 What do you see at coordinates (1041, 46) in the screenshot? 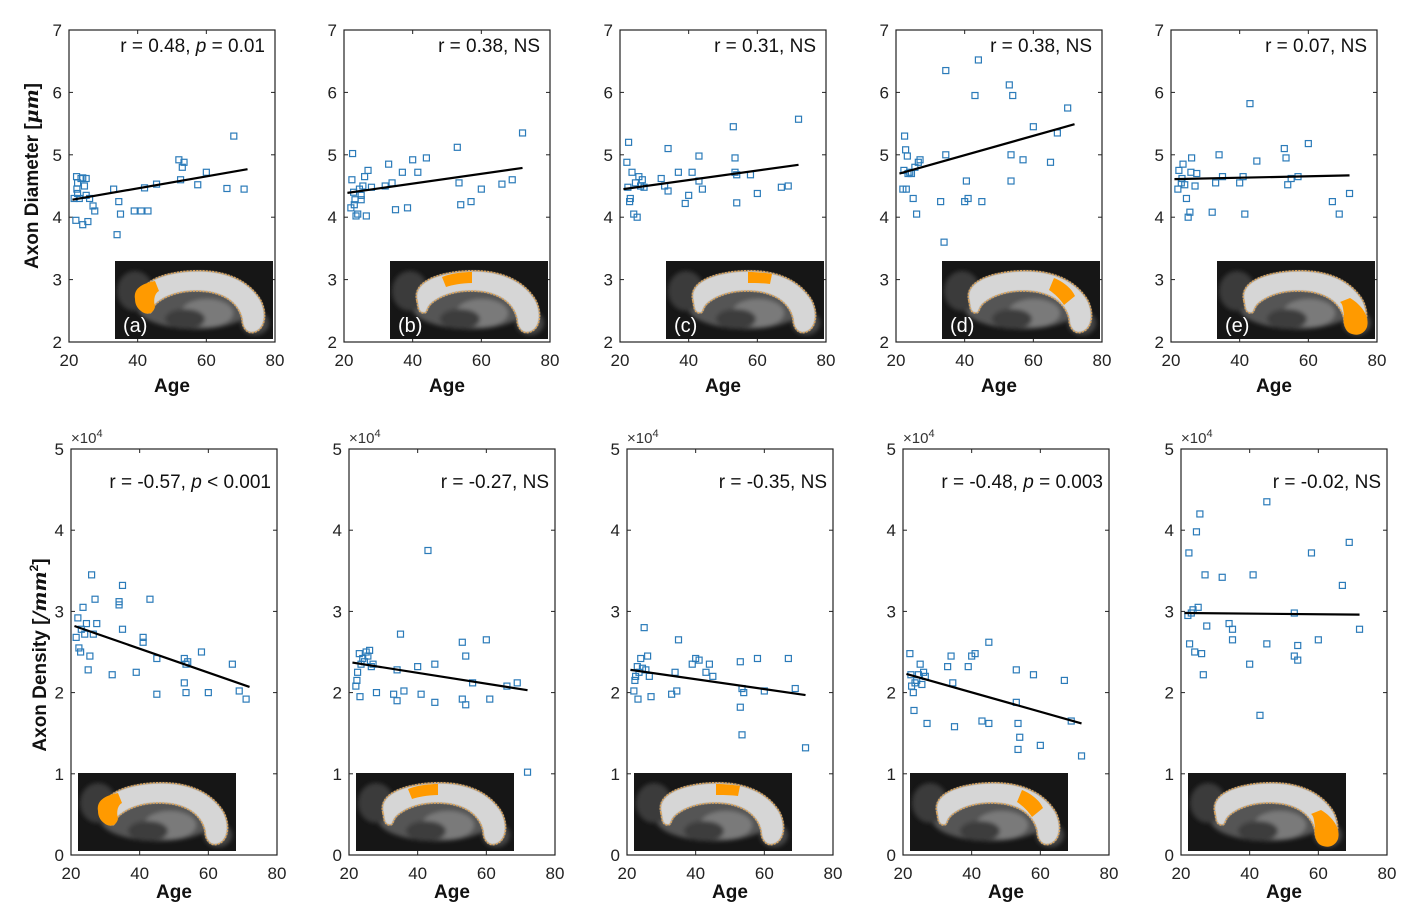
I see `correlation-annotation: r = 0.38, NS` at bounding box center [1041, 46].